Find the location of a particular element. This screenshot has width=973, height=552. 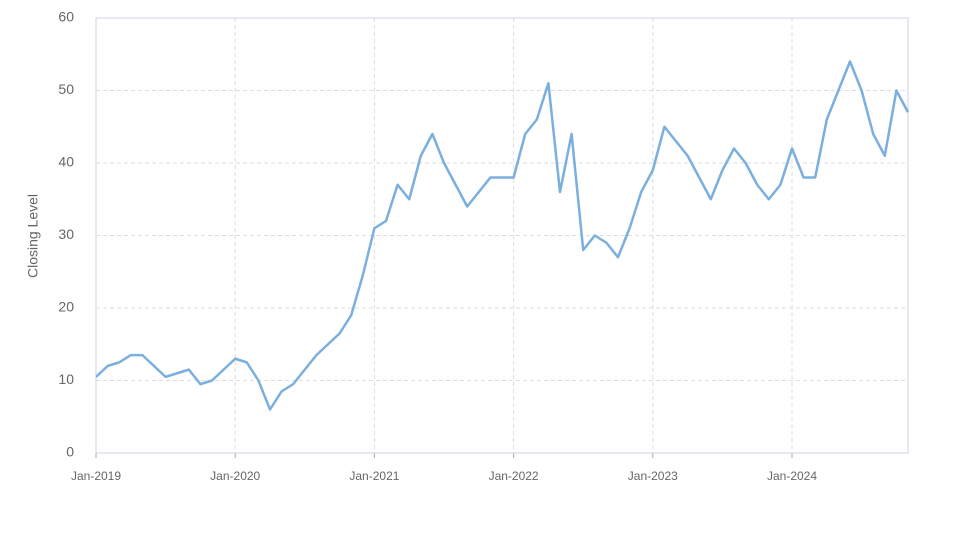

x-tick-label: Jan-2021 is located at coordinates (374, 476).